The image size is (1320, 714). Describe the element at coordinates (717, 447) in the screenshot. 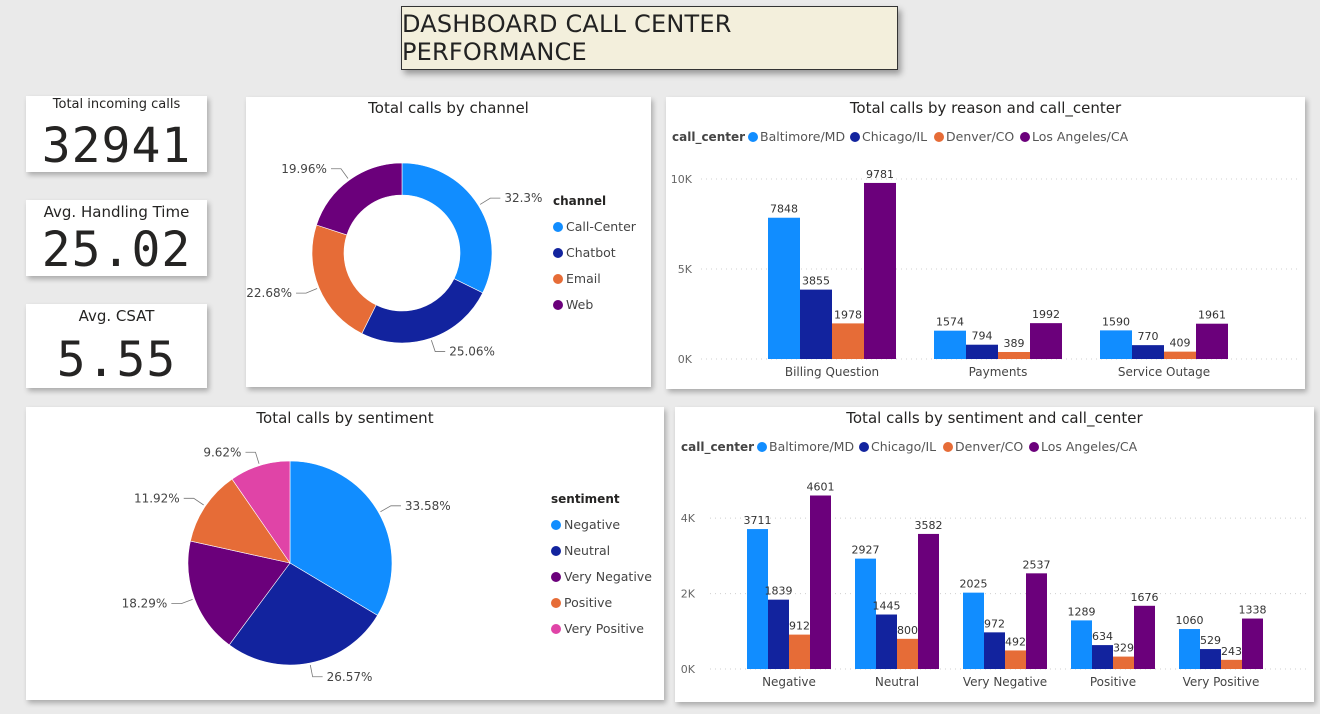

I see `legend-title: call_center` at that location.